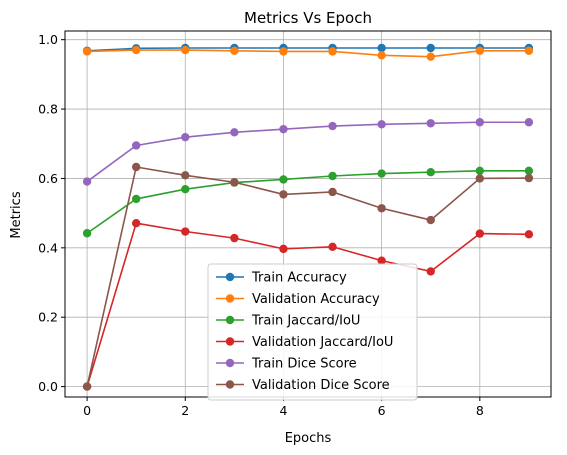 Image resolution: width=567 pixels, height=455 pixels. I want to click on x-tick-label: 8, so click(480, 410).